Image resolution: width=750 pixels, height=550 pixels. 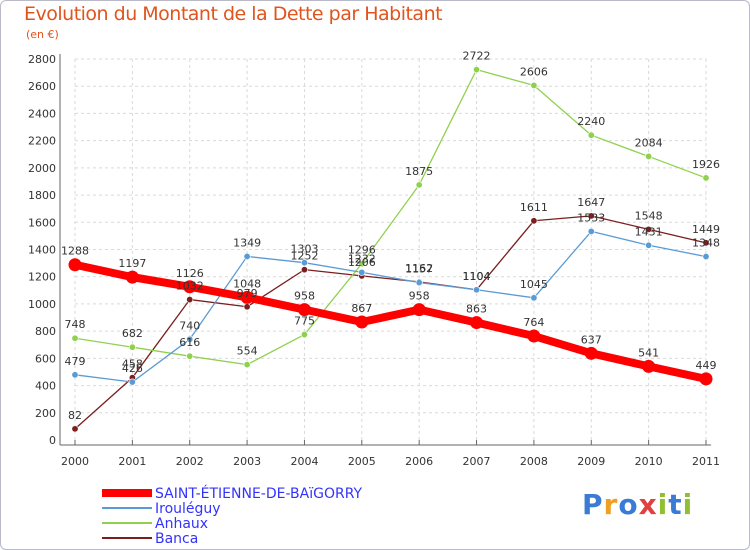 I want to click on data-label: 2084, so click(x=649, y=142).